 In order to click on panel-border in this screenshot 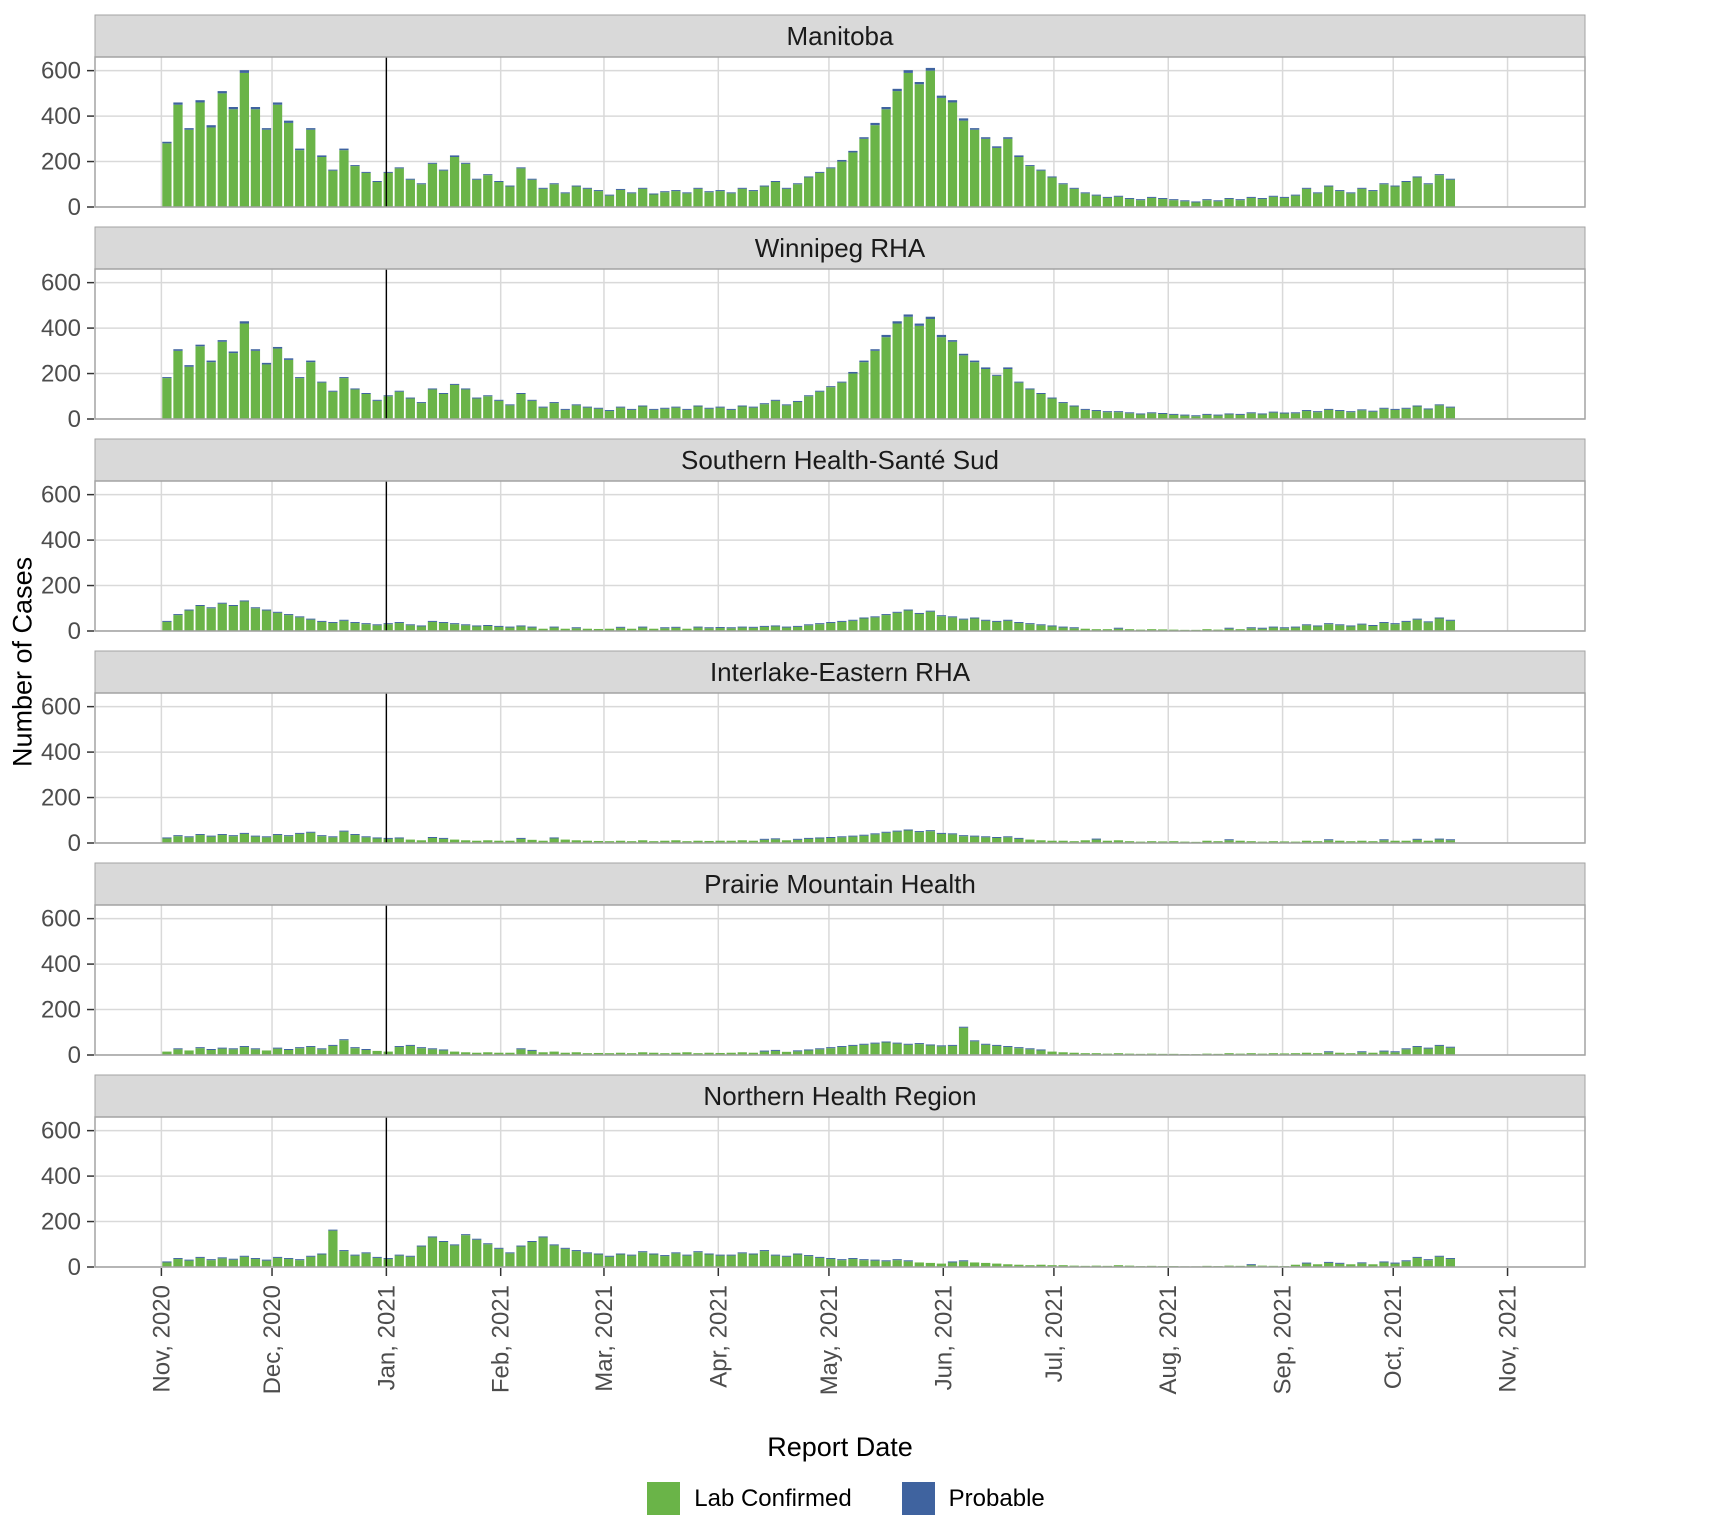, I will do `click(840, 1192)`.